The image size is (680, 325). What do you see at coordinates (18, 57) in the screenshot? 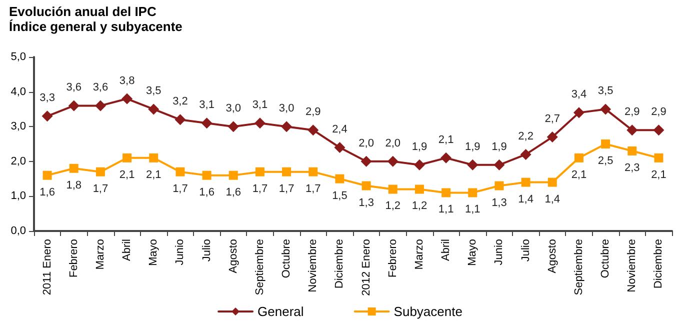
I see `y-tick-label: 5,0` at bounding box center [18, 57].